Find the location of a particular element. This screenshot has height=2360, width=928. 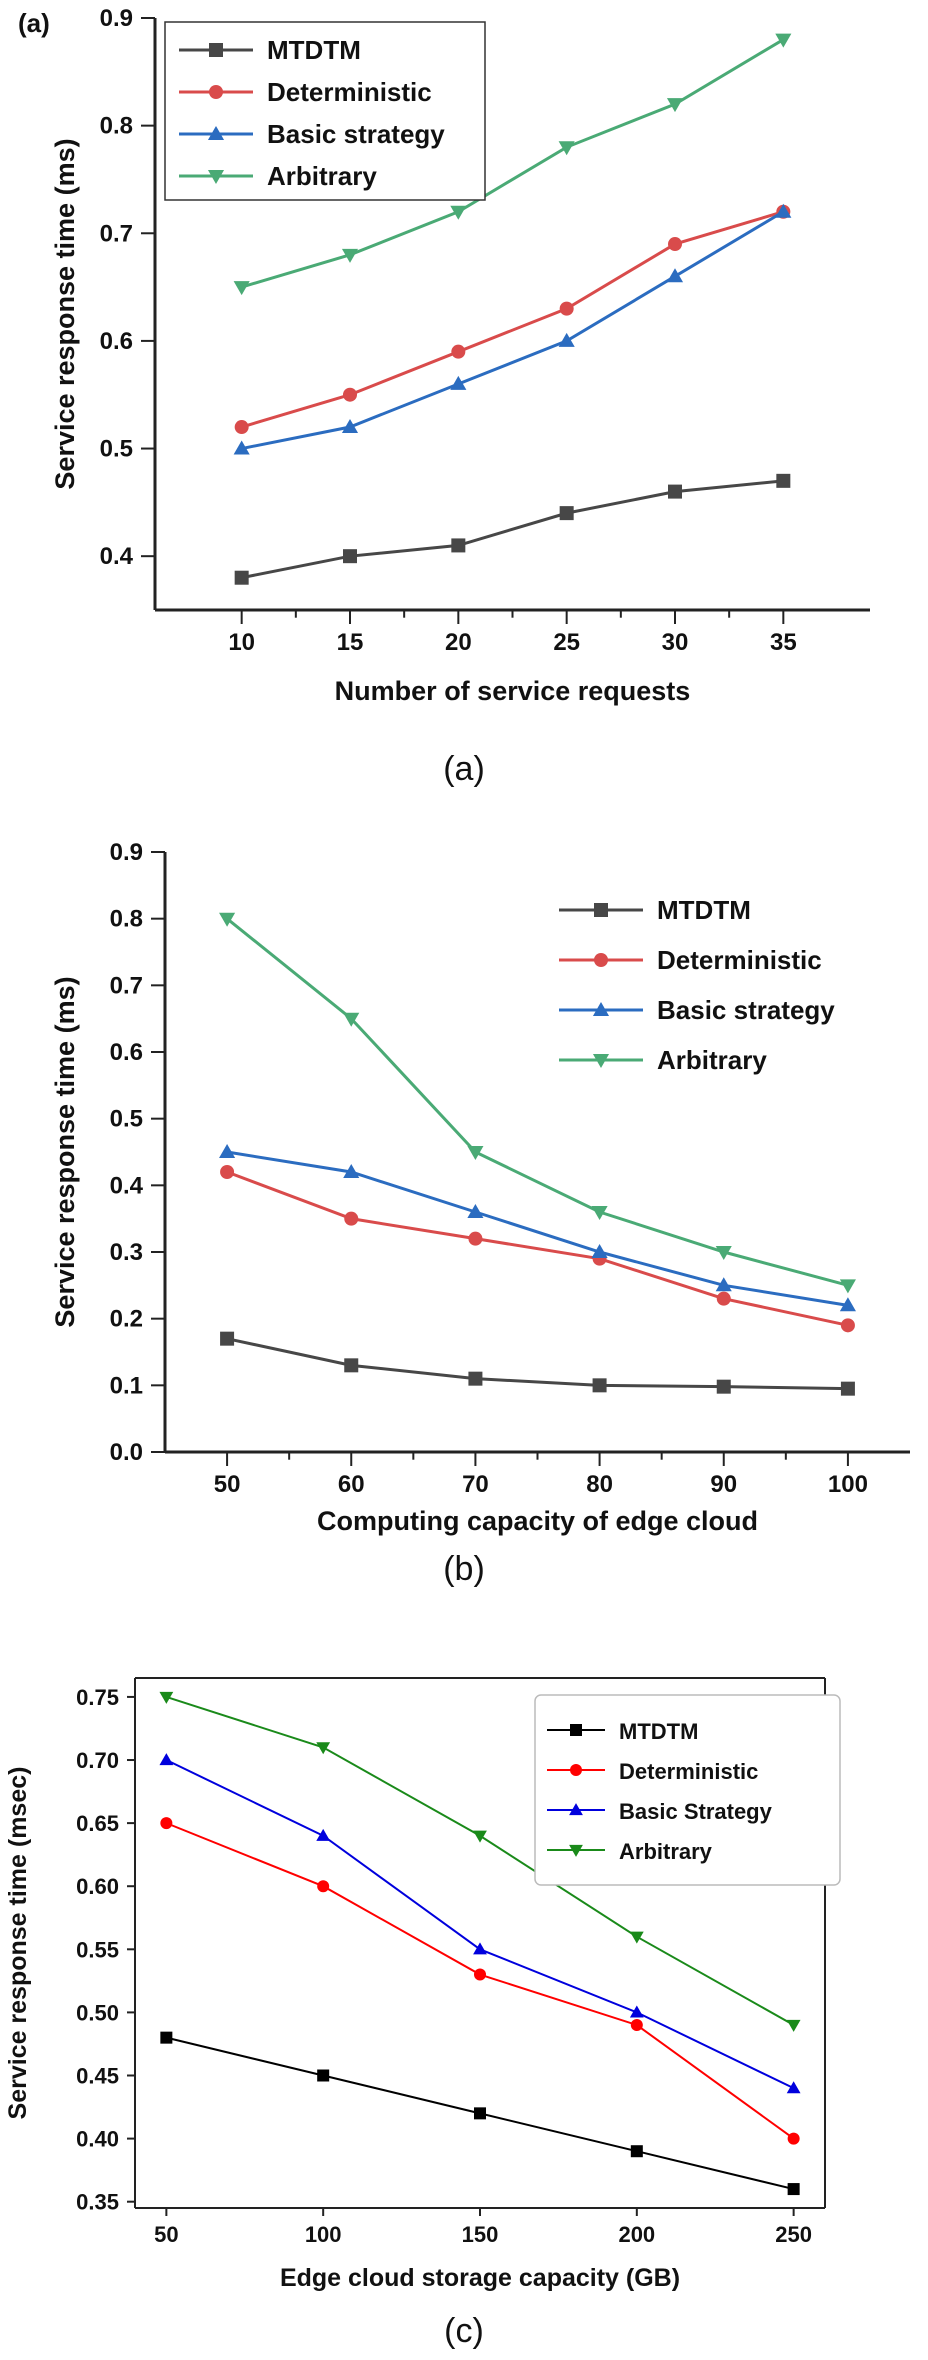

chart-b-y-tick-label: 0.8 is located at coordinates (126, 919).